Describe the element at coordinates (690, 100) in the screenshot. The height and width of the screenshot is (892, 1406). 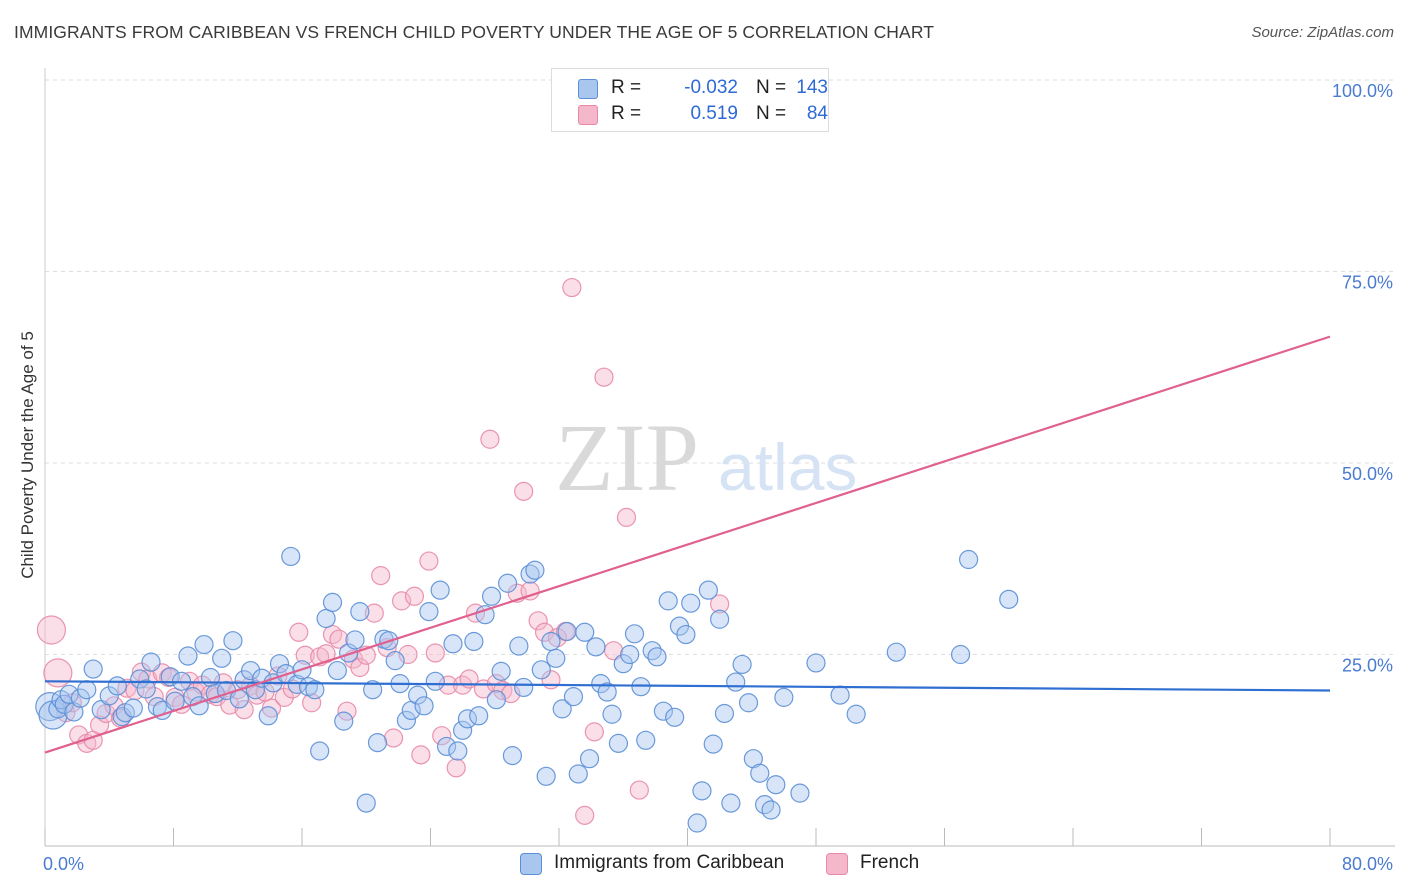
I see `stats-legend: R = -0.032 N = 143 R = 0.519 N = 84` at that location.